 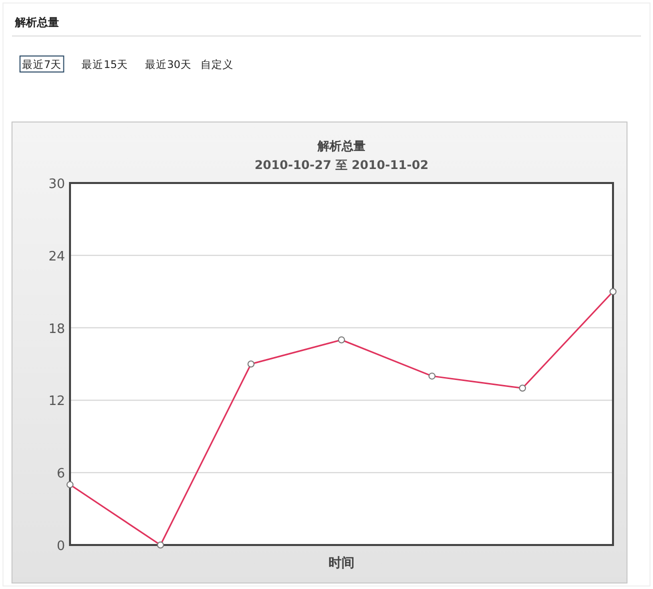 I want to click on text: 最近30天, so click(x=168, y=64).